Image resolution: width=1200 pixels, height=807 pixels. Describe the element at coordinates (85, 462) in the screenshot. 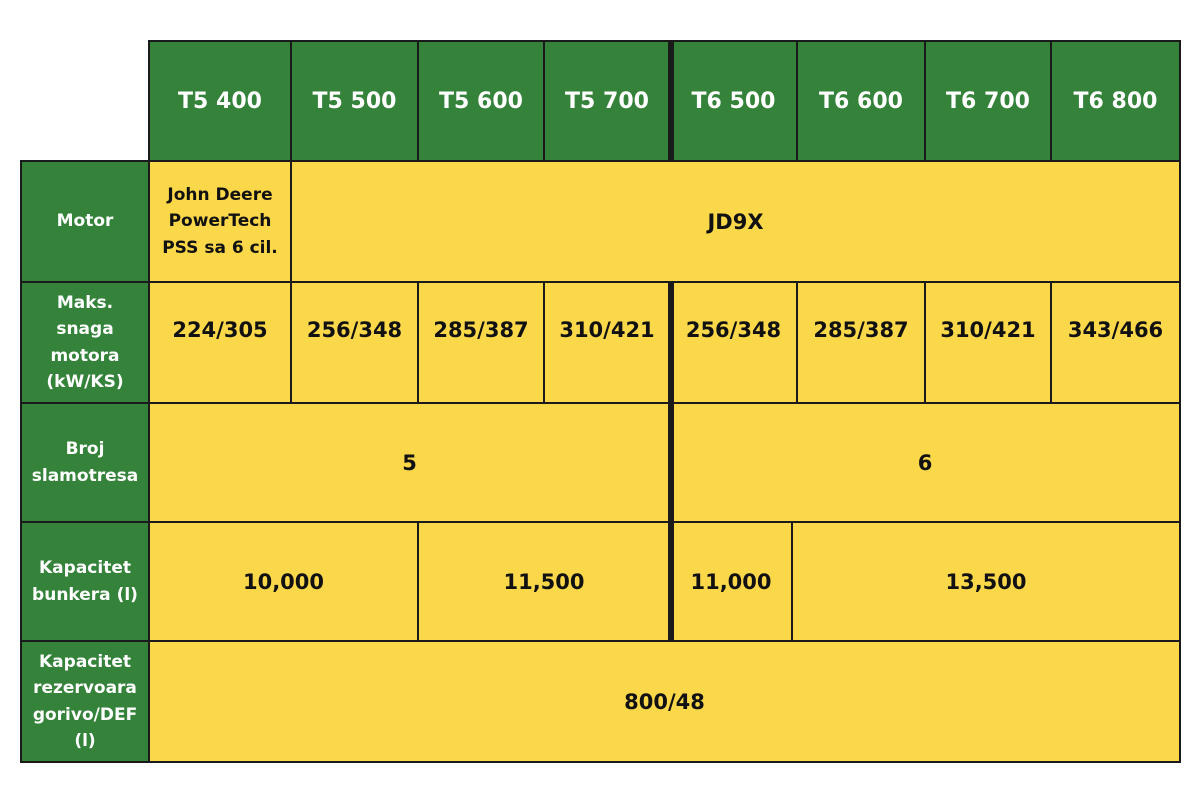

I see `row-label-walkers: Broj slamotresa` at that location.